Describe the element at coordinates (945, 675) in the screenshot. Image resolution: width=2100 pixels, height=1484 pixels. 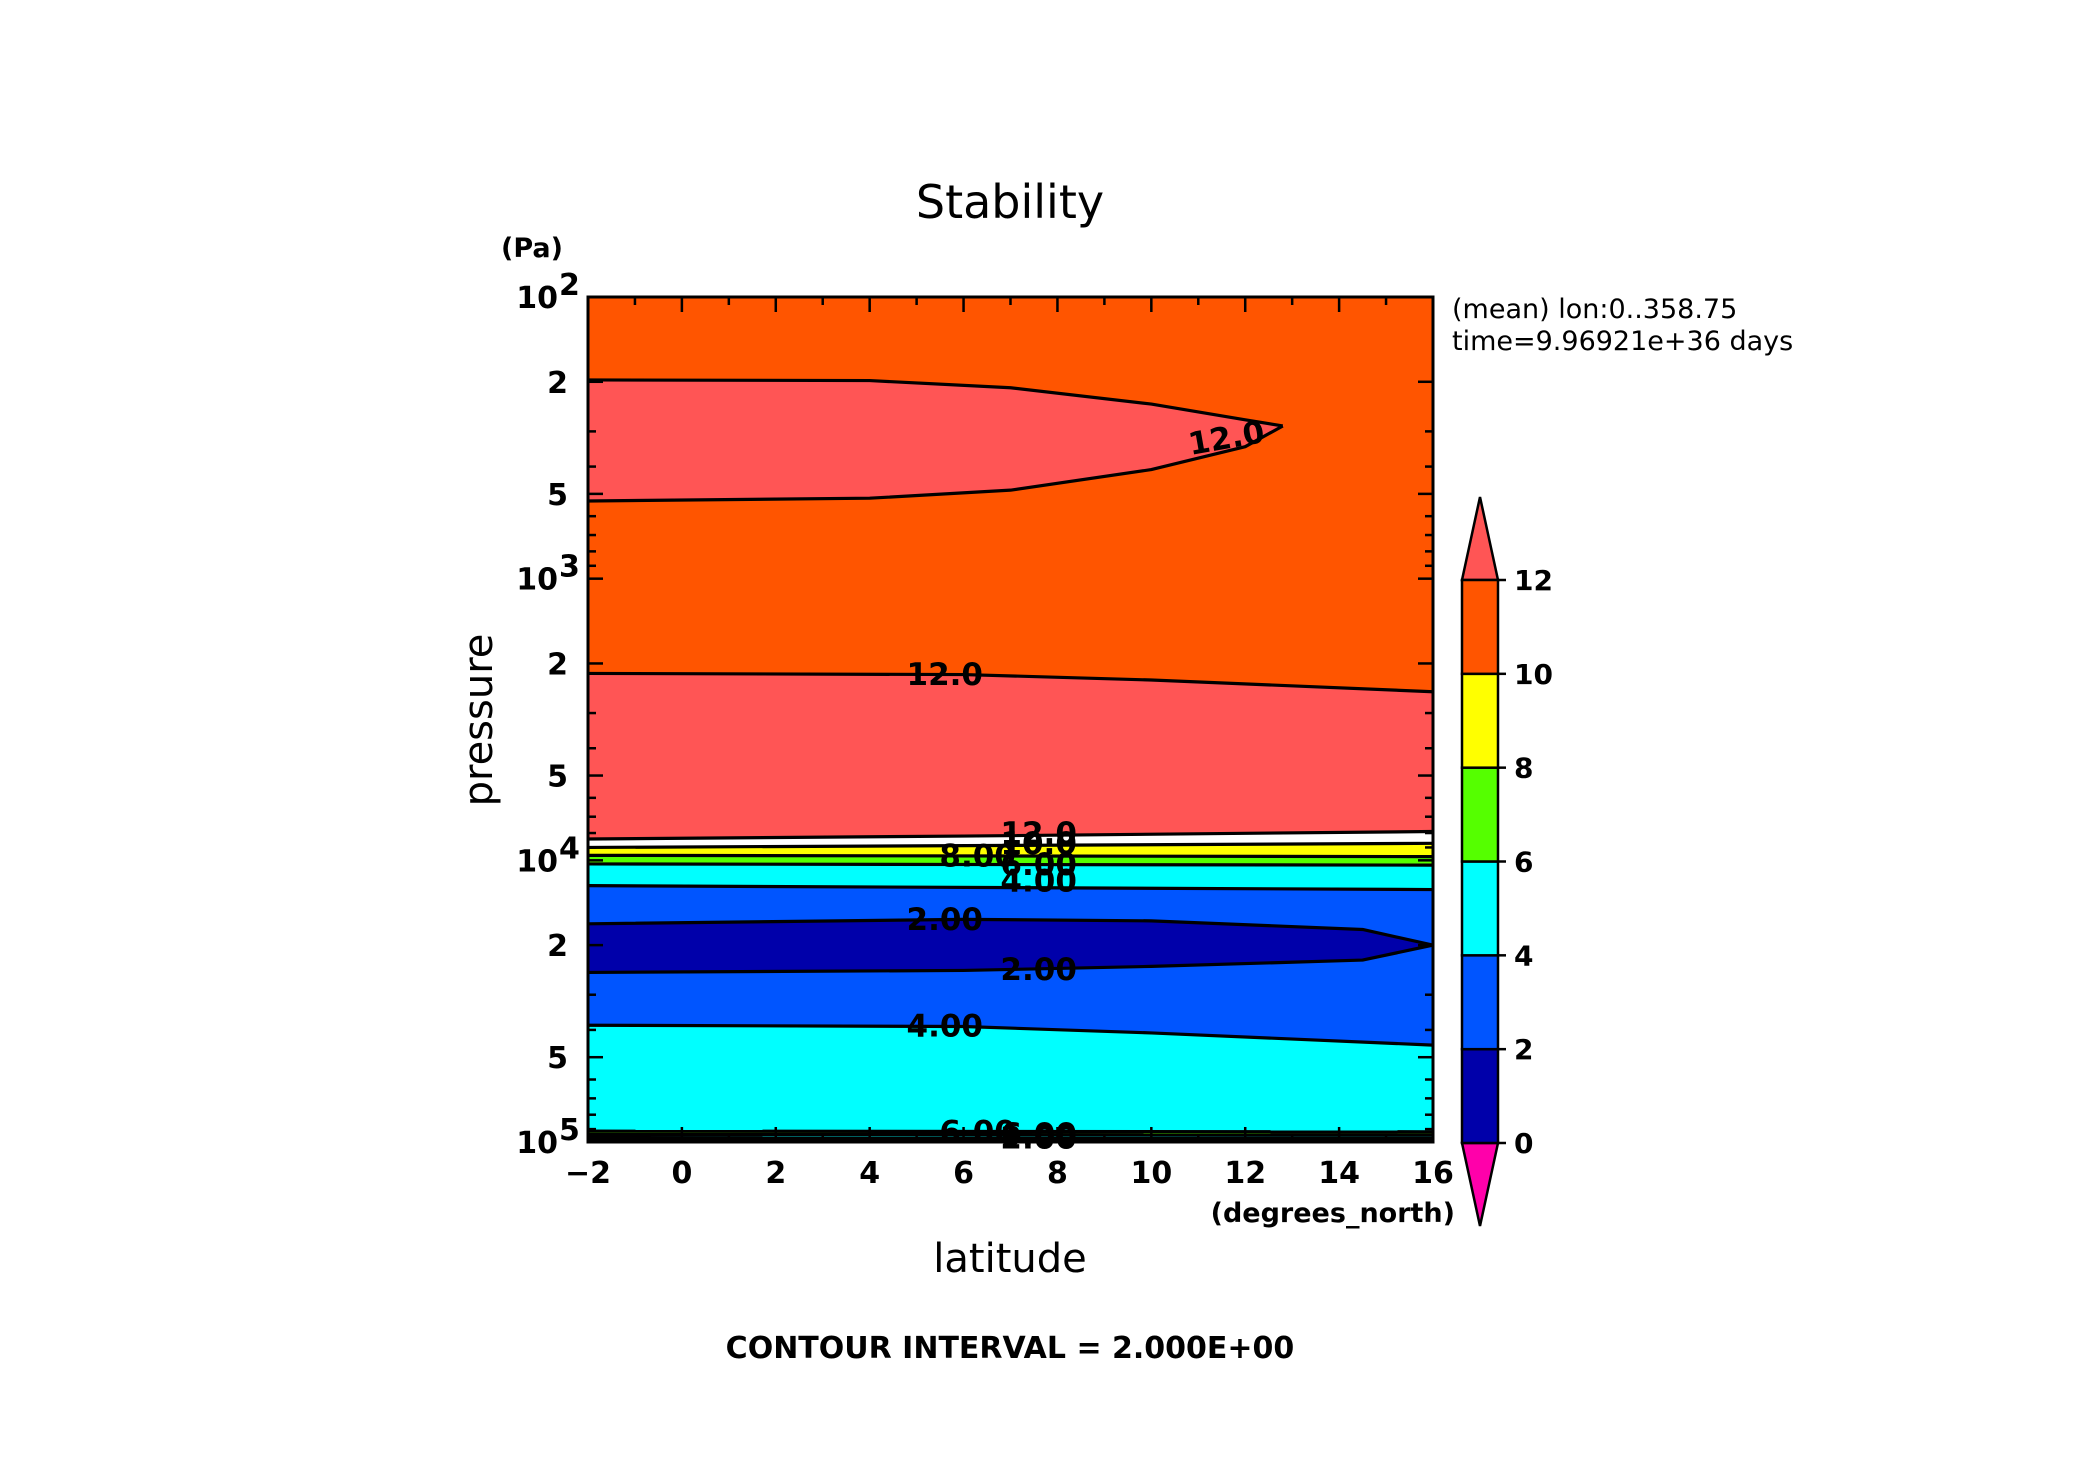
I see `contour-label-1: 12.0` at that location.